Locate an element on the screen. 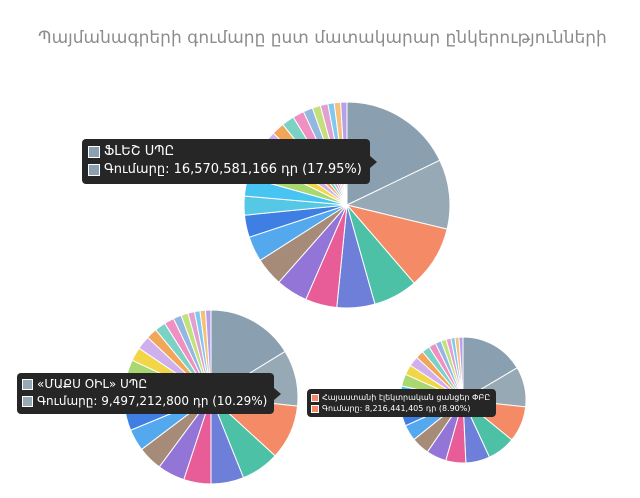  tooltip-supplier-name: Հայաստանի էլեկտրական ցանցեր ՓԲԸ is located at coordinates (406, 397).